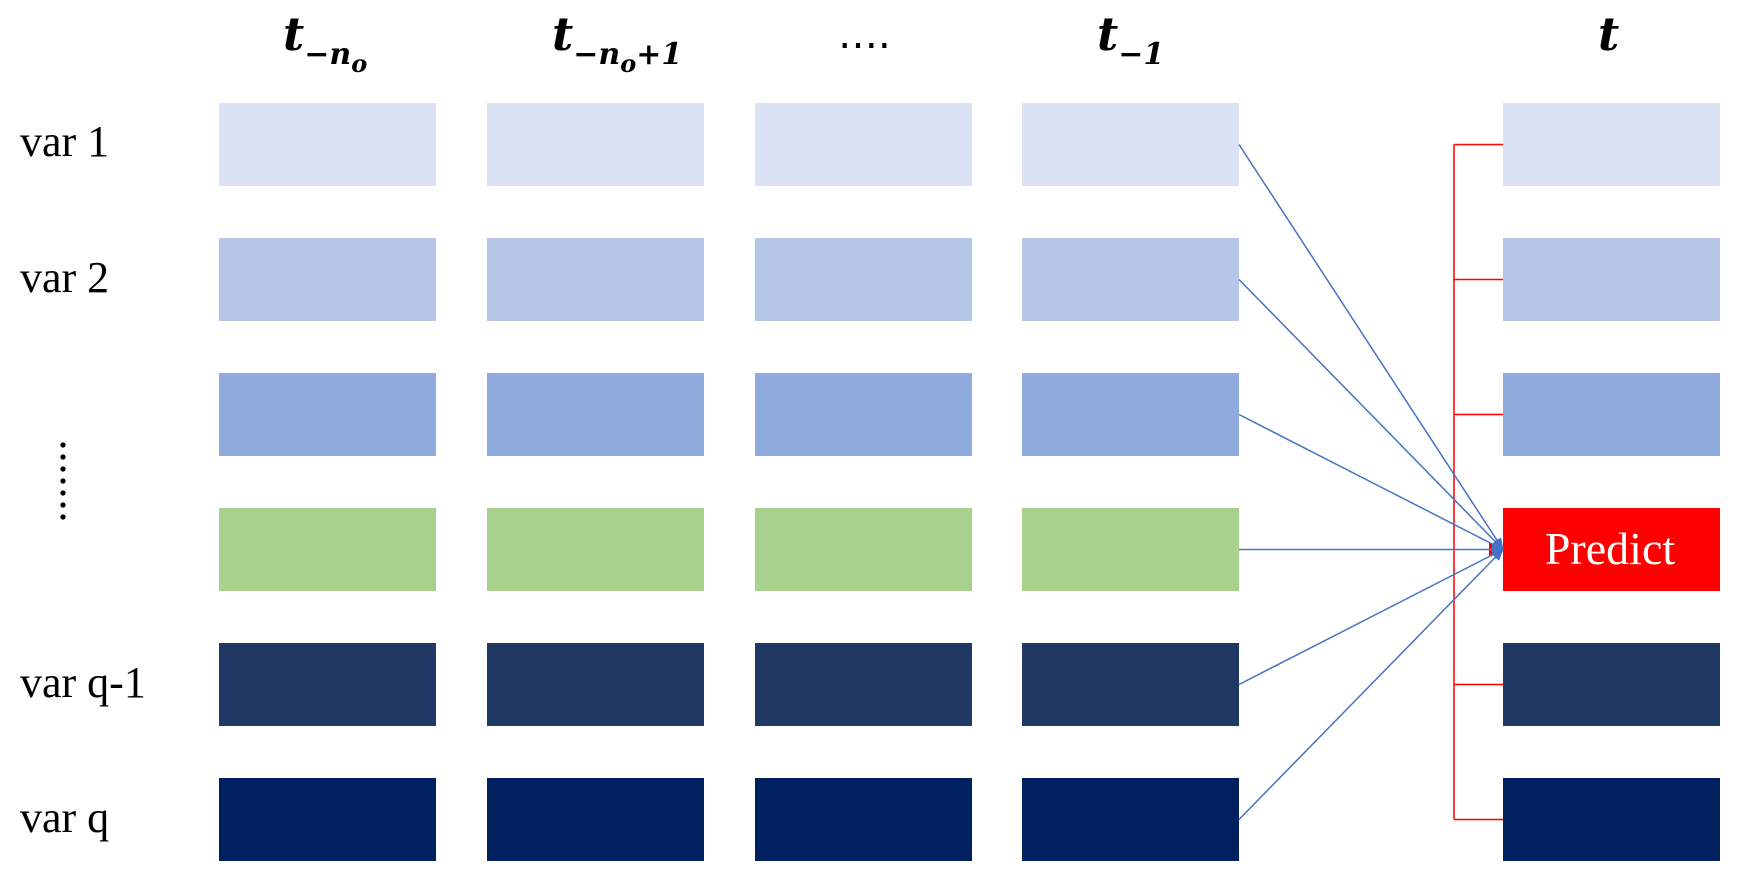 The image size is (1740, 895). I want to click on output-cell-row3, so click(1611, 414).